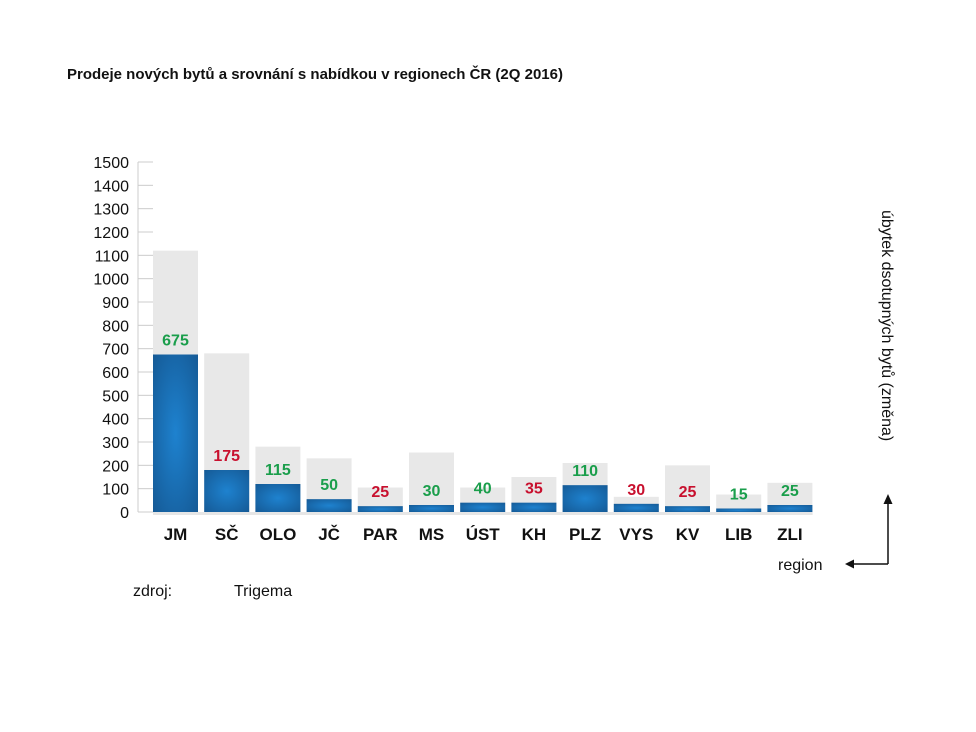 Image resolution: width=976 pixels, height=732 pixels. I want to click on y-tick-label: 0, so click(124, 513).